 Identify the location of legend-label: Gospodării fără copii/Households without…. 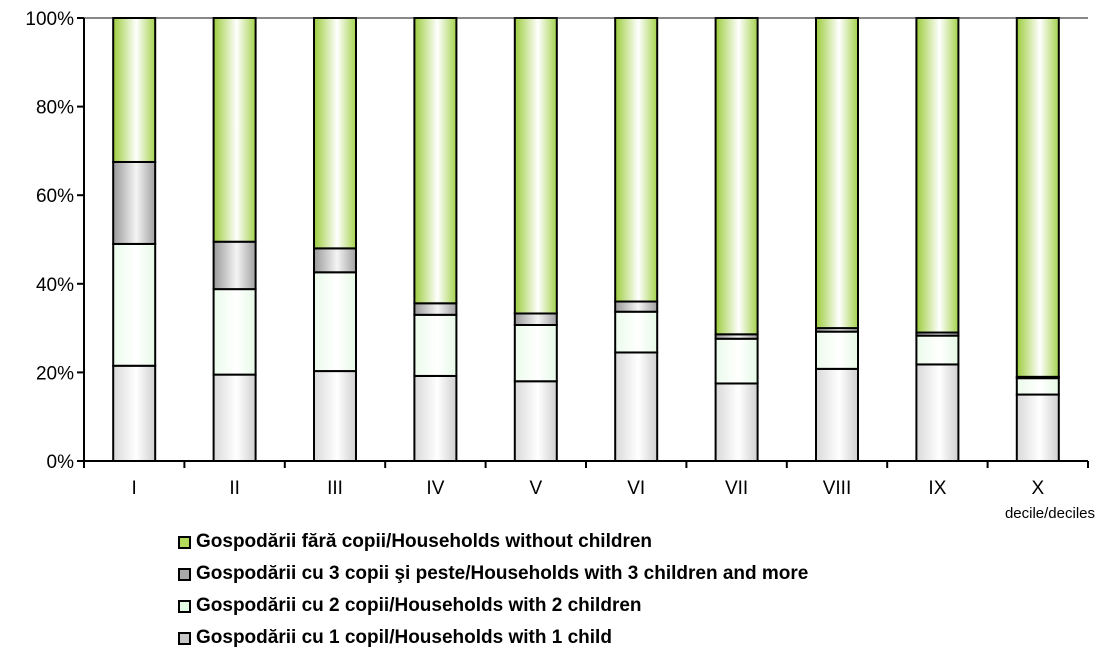
(424, 541).